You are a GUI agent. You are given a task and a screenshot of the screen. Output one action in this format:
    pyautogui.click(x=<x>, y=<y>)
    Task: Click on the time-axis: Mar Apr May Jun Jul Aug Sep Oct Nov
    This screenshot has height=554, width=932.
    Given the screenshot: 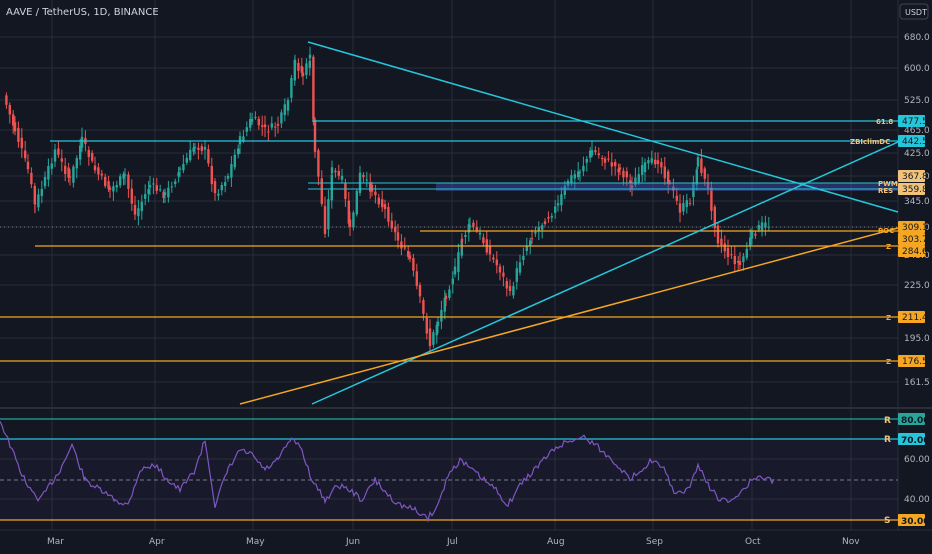 What is the action you would take?
    pyautogui.click(x=466, y=538)
    